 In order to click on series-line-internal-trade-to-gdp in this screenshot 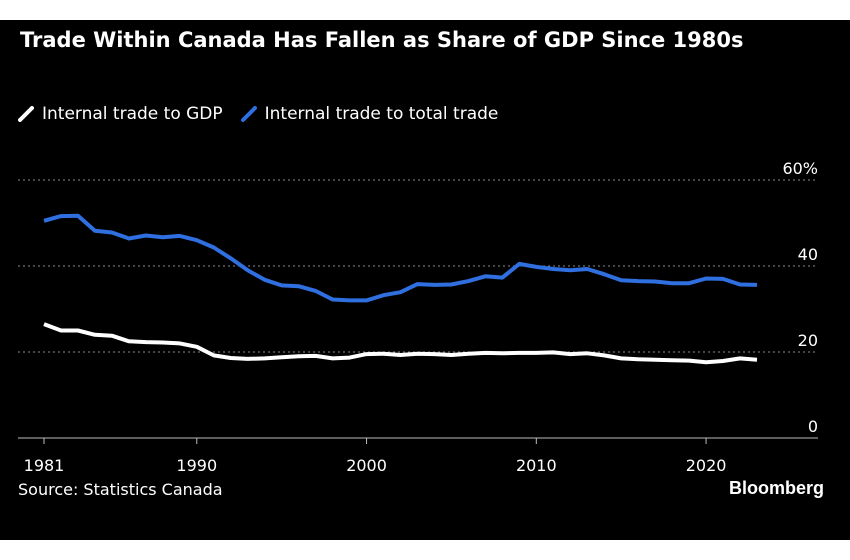, I will do `click(400, 343)`.